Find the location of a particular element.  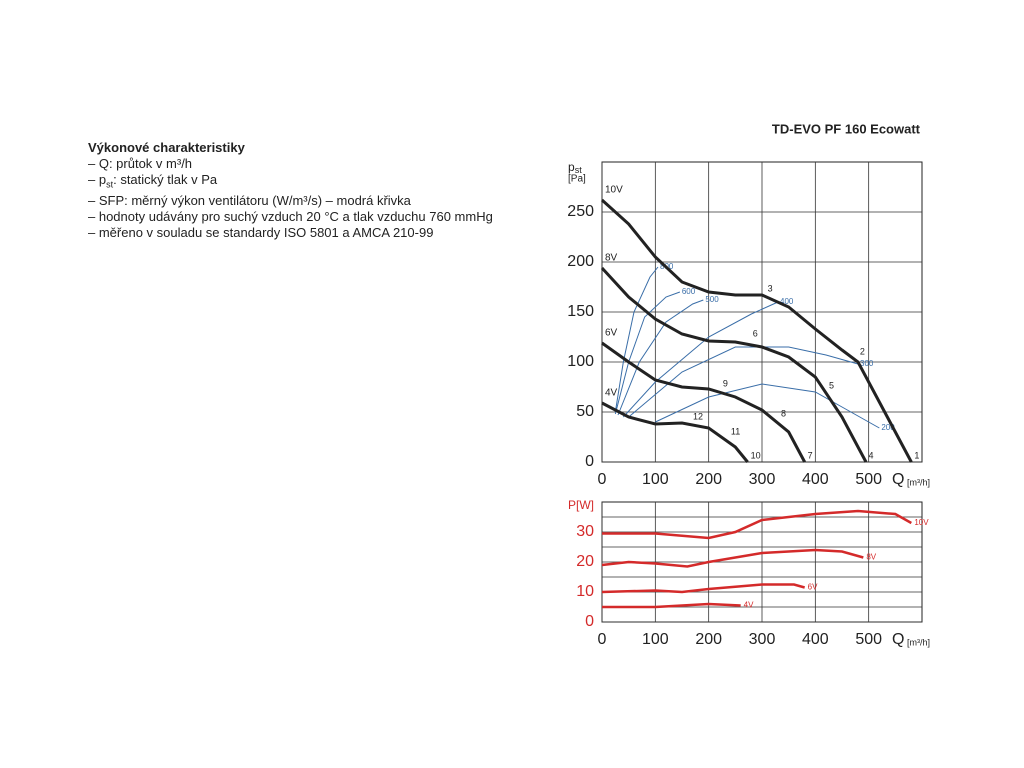

text: – Q: průtok v m³/h is located at coordinates (140, 163).